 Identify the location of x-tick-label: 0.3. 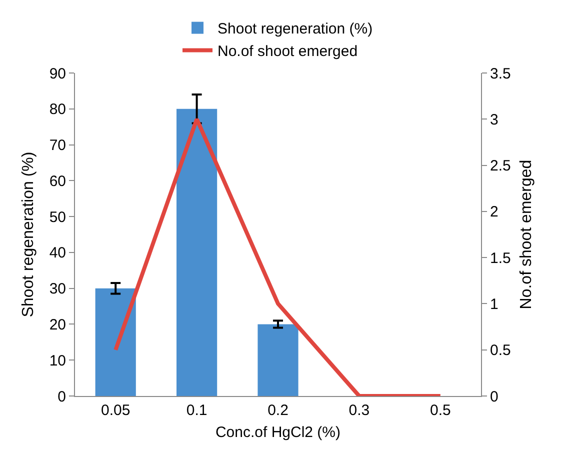
(359, 410).